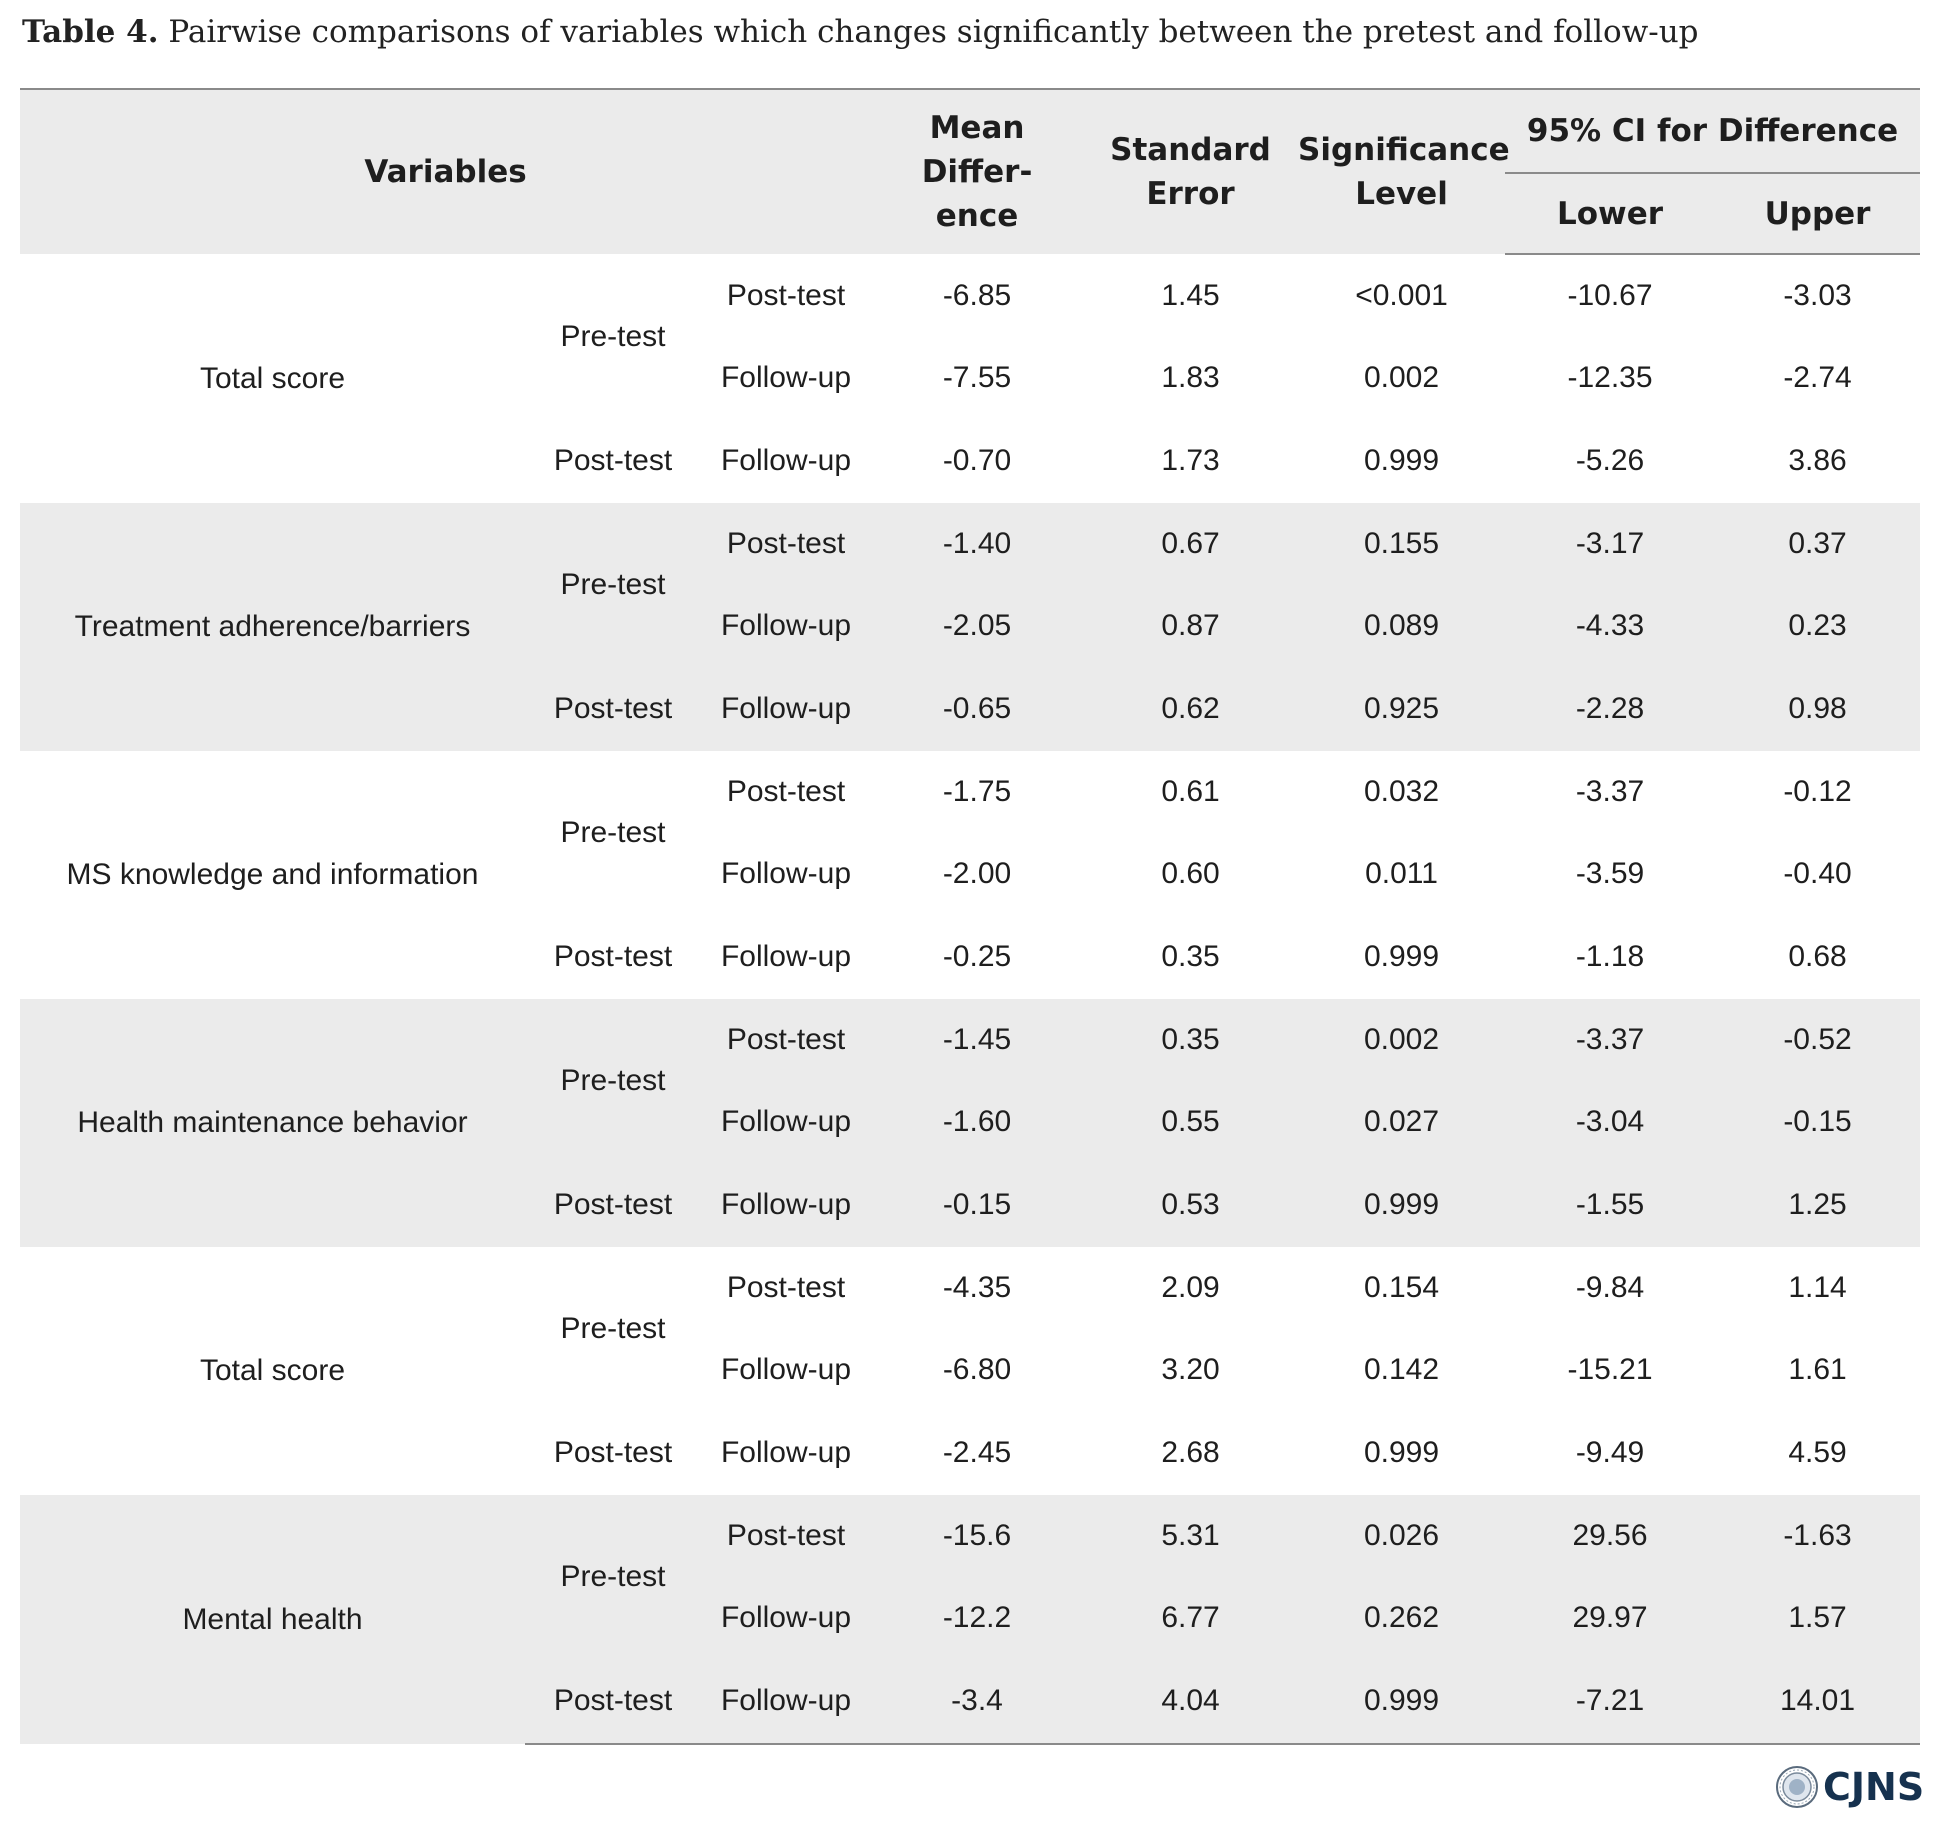  I want to click on ci-upper-cell: -2.74, so click(1817, 377).